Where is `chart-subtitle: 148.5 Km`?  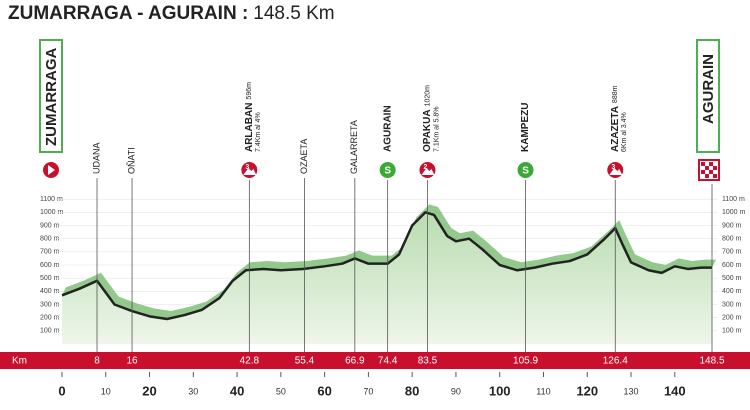 chart-subtitle: 148.5 Km is located at coordinates (293, 13).